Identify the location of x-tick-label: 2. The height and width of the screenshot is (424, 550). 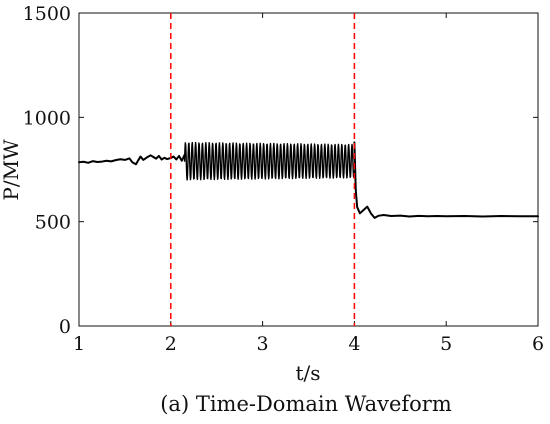
(171, 344).